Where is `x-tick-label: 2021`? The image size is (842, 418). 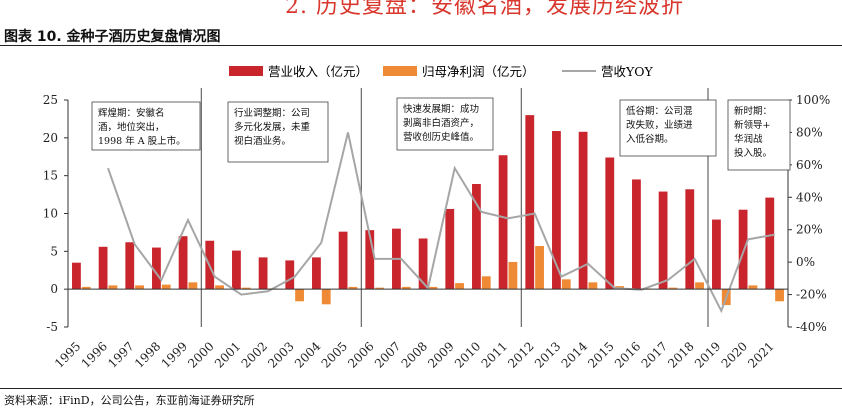
x-tick-label: 2021 is located at coordinates (760, 354).